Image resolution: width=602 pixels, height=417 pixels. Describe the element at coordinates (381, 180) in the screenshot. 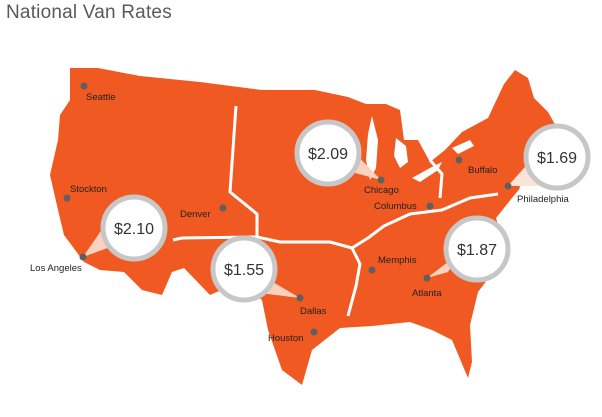

I see `dot-chicago` at that location.